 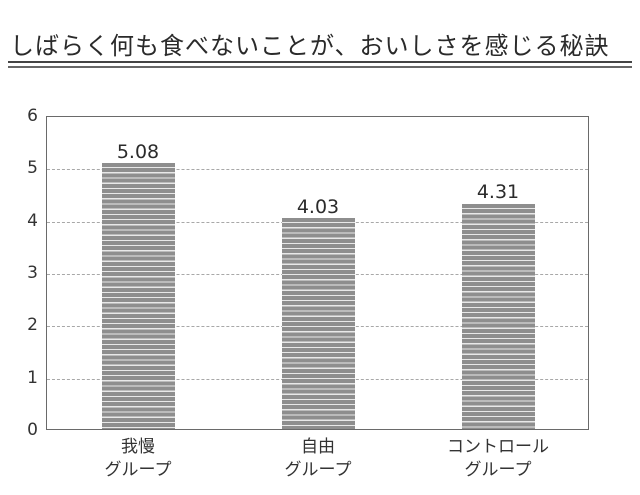 I want to click on chart-title: しばらく何も食べないことが、おいしさを感じる秘訣, so click(x=310, y=46).